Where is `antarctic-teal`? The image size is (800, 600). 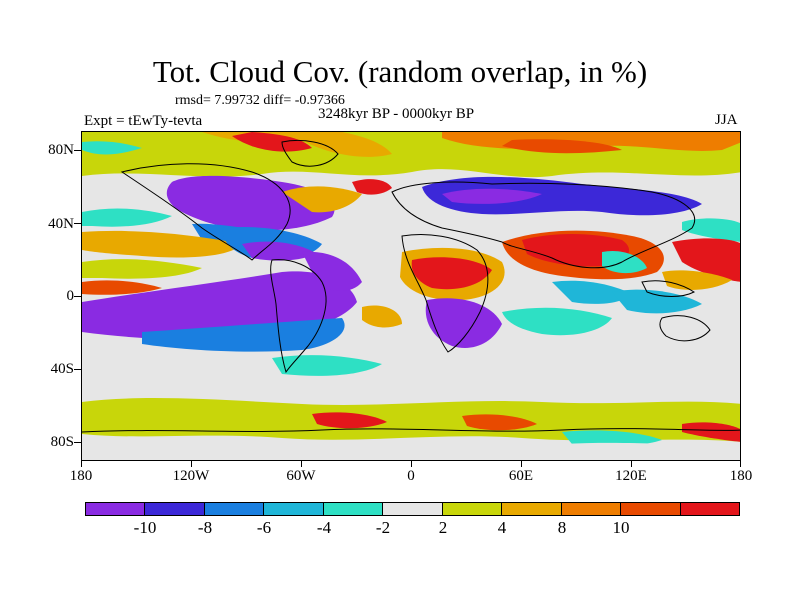
antarctic-teal is located at coordinates (612, 438).